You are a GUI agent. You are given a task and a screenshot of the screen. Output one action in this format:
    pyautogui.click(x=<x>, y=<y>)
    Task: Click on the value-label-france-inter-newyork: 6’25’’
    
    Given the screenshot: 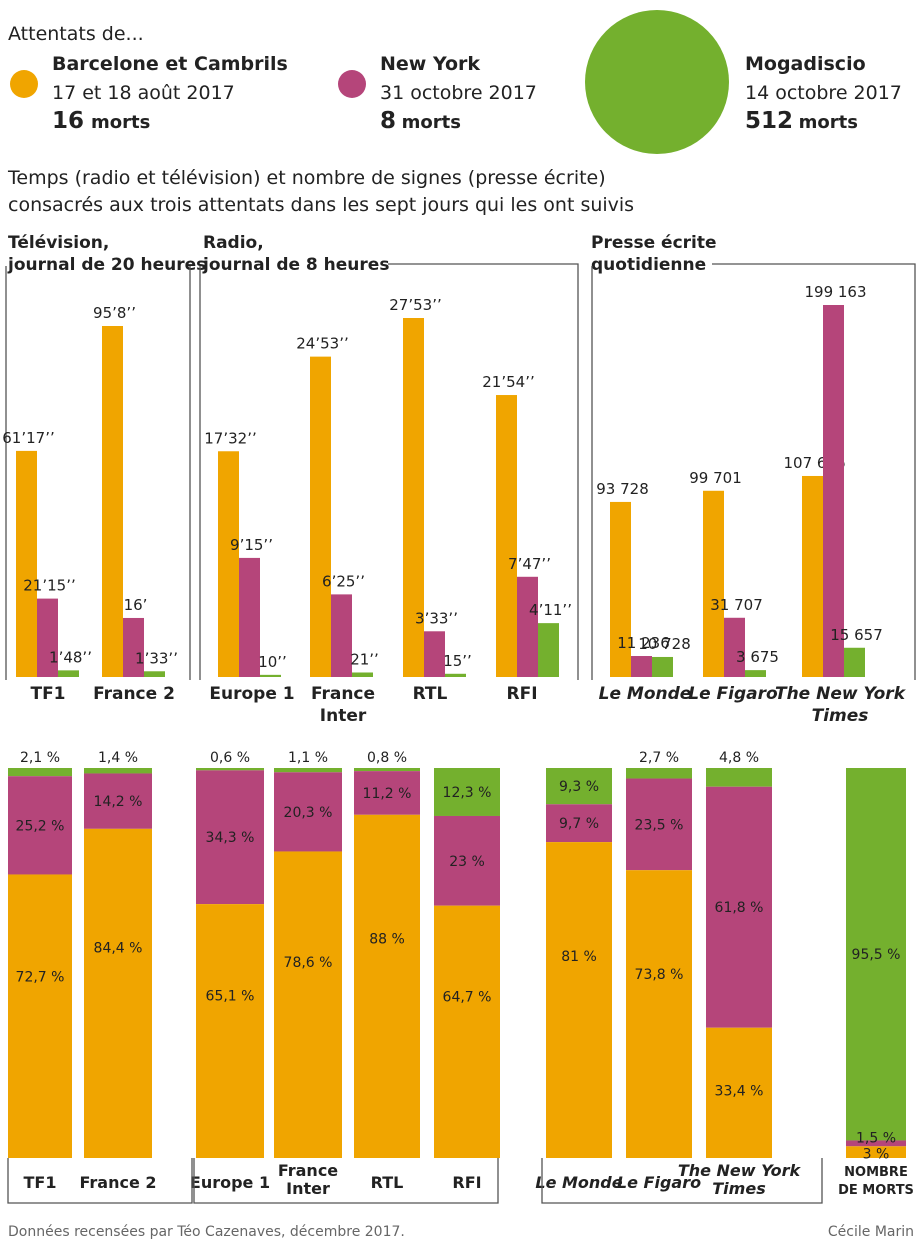 What is the action you would take?
    pyautogui.click(x=343, y=581)
    